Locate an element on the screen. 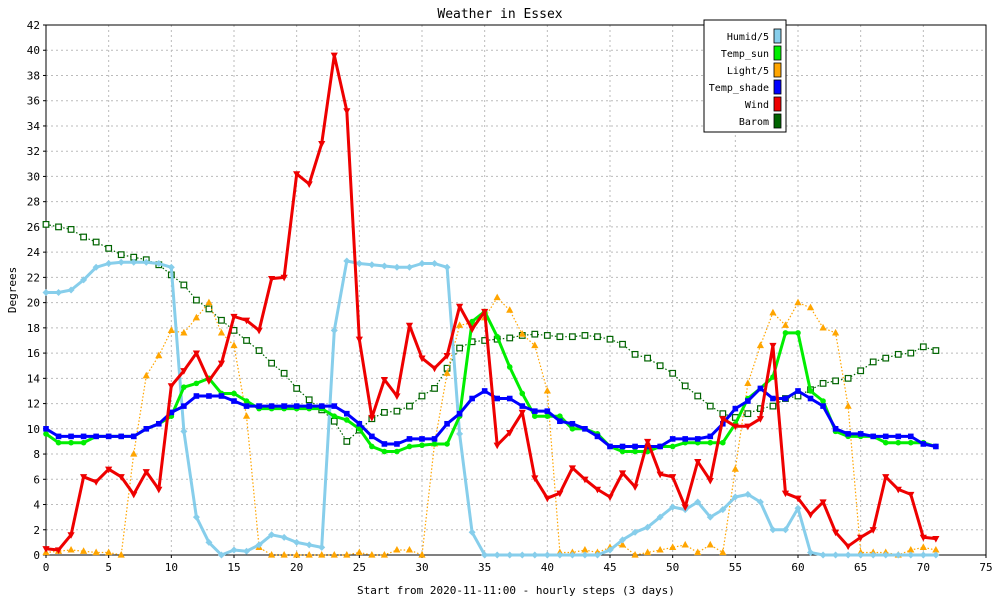  legend-label-temp-sun: Temp_sun is located at coordinates (745, 54).